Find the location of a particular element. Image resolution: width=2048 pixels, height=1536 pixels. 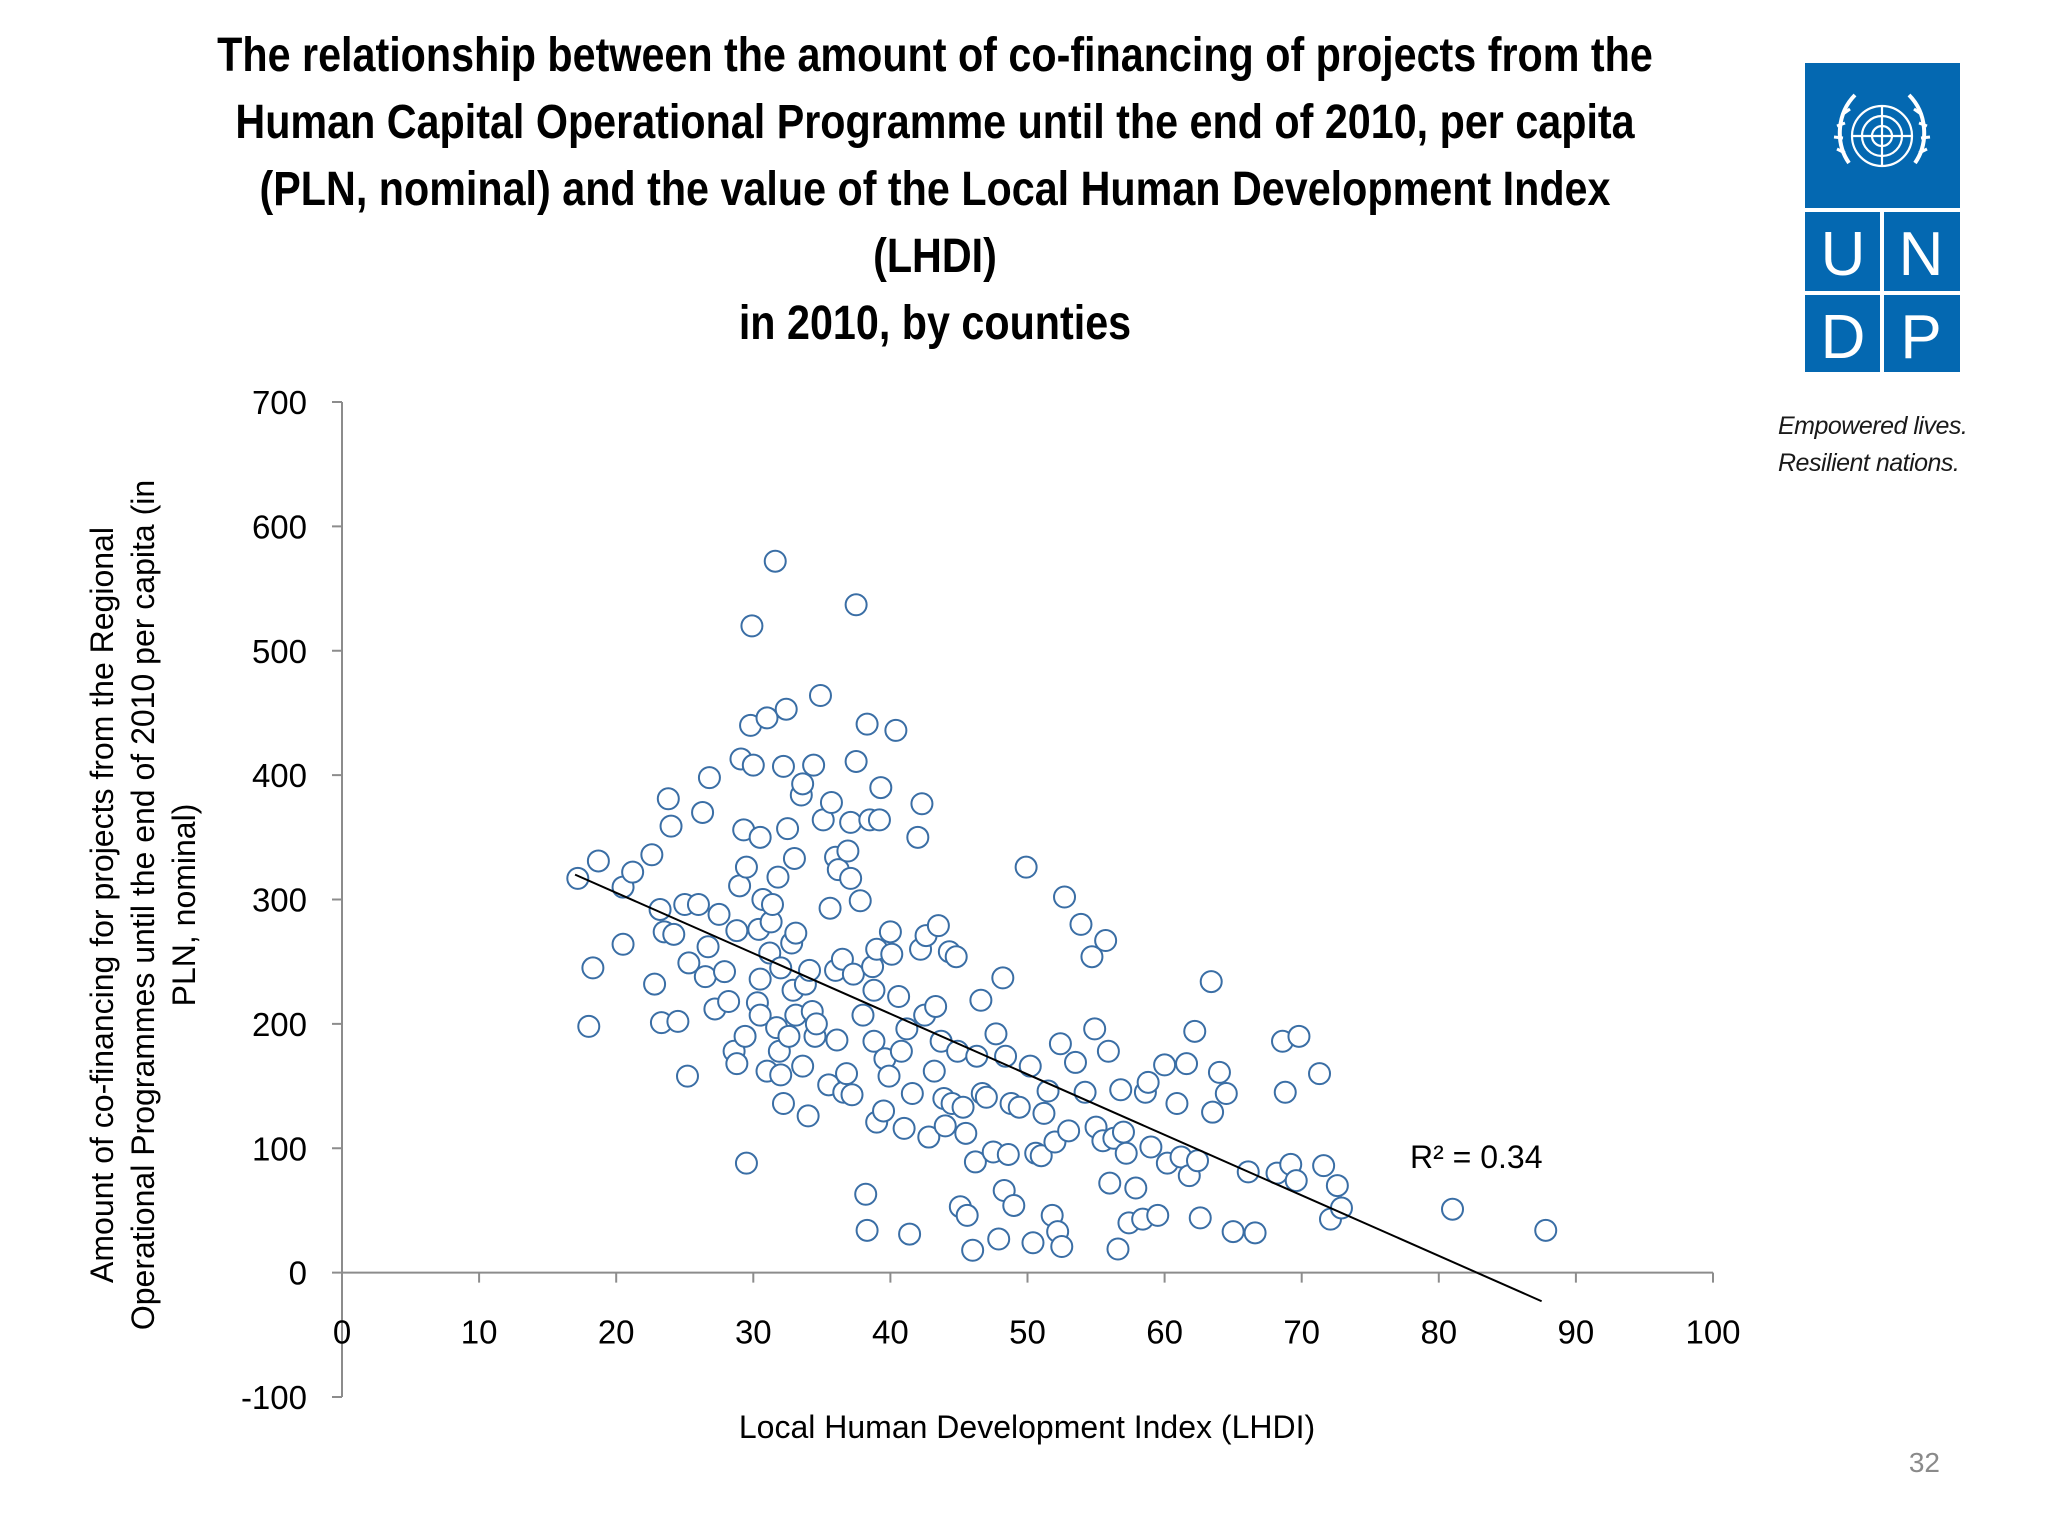

logo-letter-n: N is located at coordinates (1921, 254).